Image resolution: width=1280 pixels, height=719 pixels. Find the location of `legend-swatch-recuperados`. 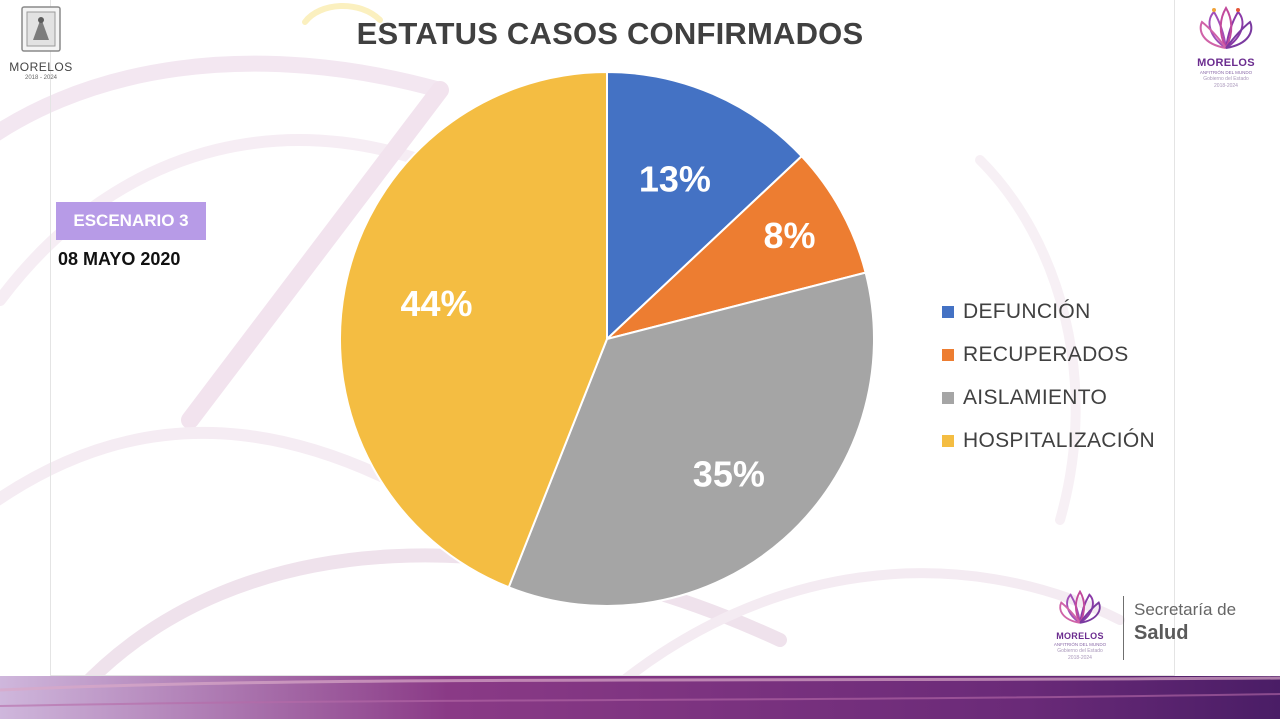

legend-swatch-recuperados is located at coordinates (948, 354).